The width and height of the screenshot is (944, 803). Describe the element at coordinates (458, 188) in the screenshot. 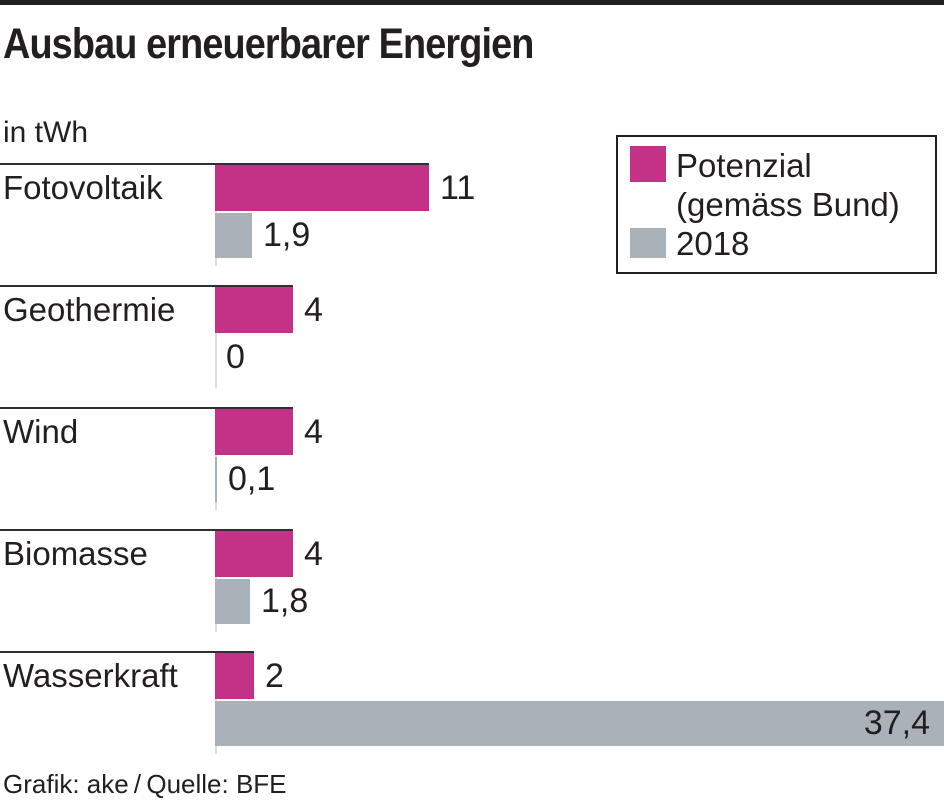

I see `value-label-potenzial: 11` at that location.